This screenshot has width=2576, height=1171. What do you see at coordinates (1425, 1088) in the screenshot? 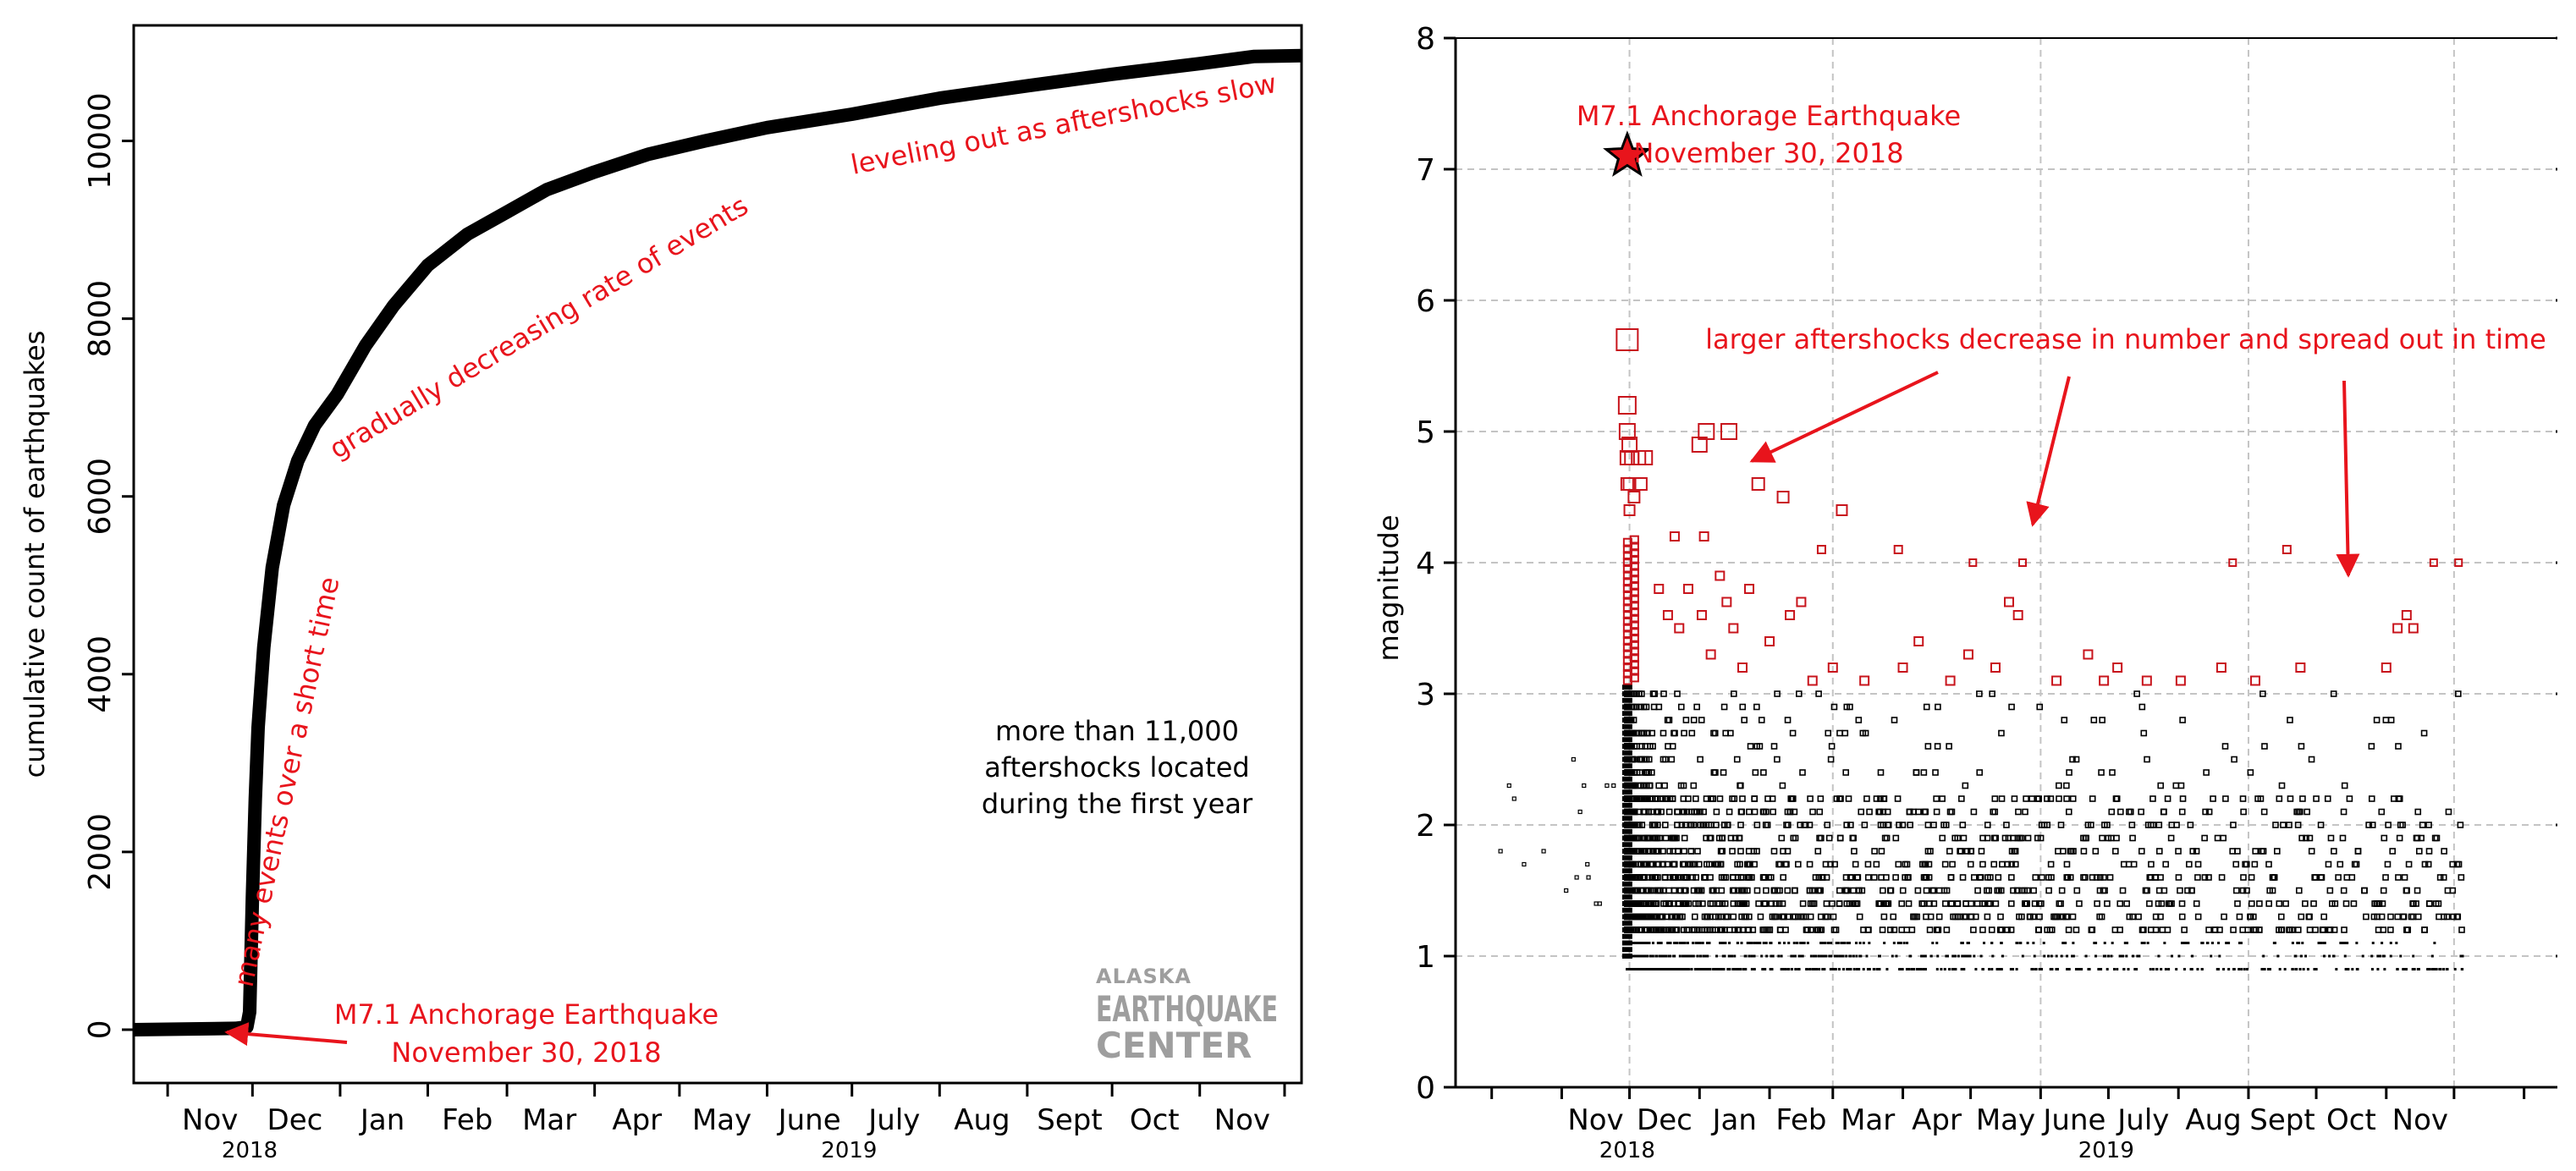
I see `magnitude-y-tick-label: 0` at bounding box center [1425, 1088].